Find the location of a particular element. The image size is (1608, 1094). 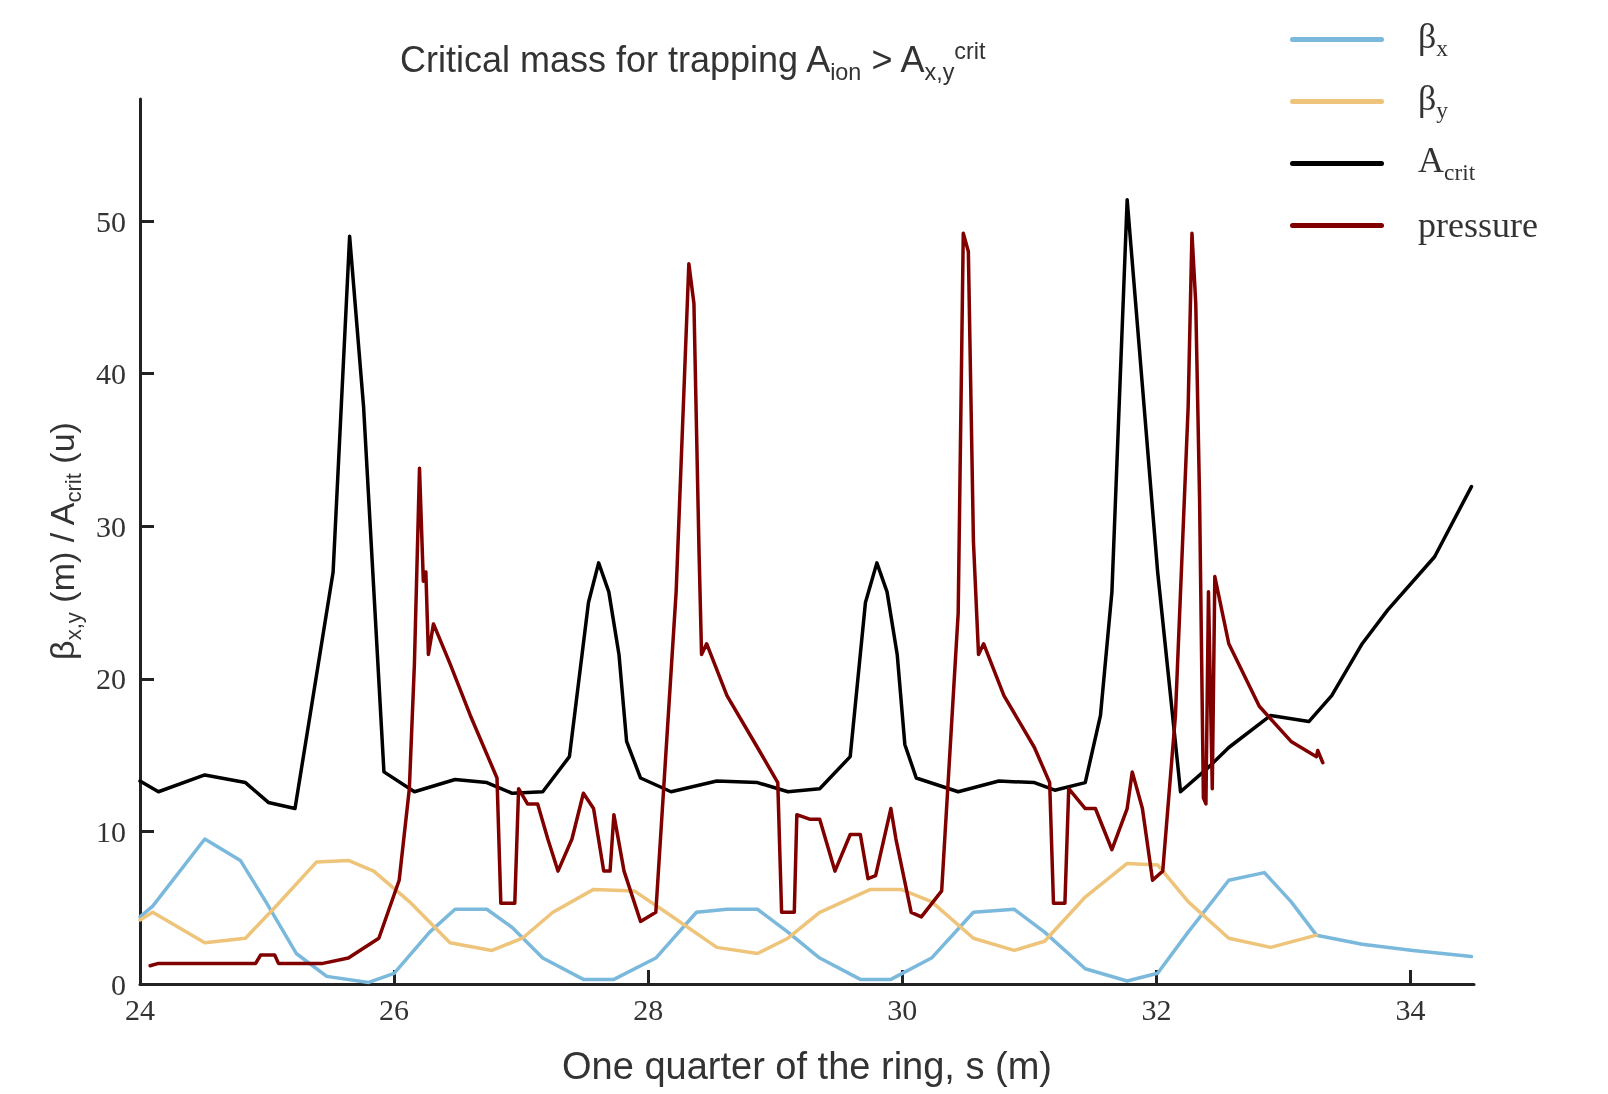

y-tick-label: 40 is located at coordinates (111, 374).